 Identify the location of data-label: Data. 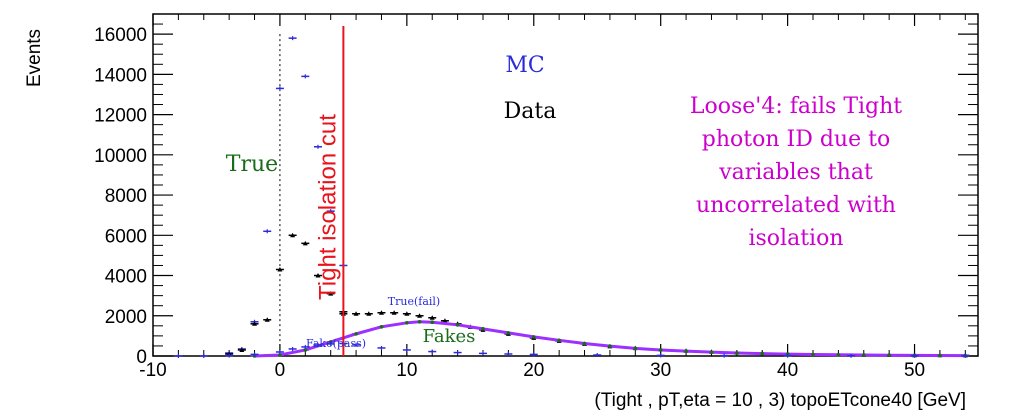
(530, 111).